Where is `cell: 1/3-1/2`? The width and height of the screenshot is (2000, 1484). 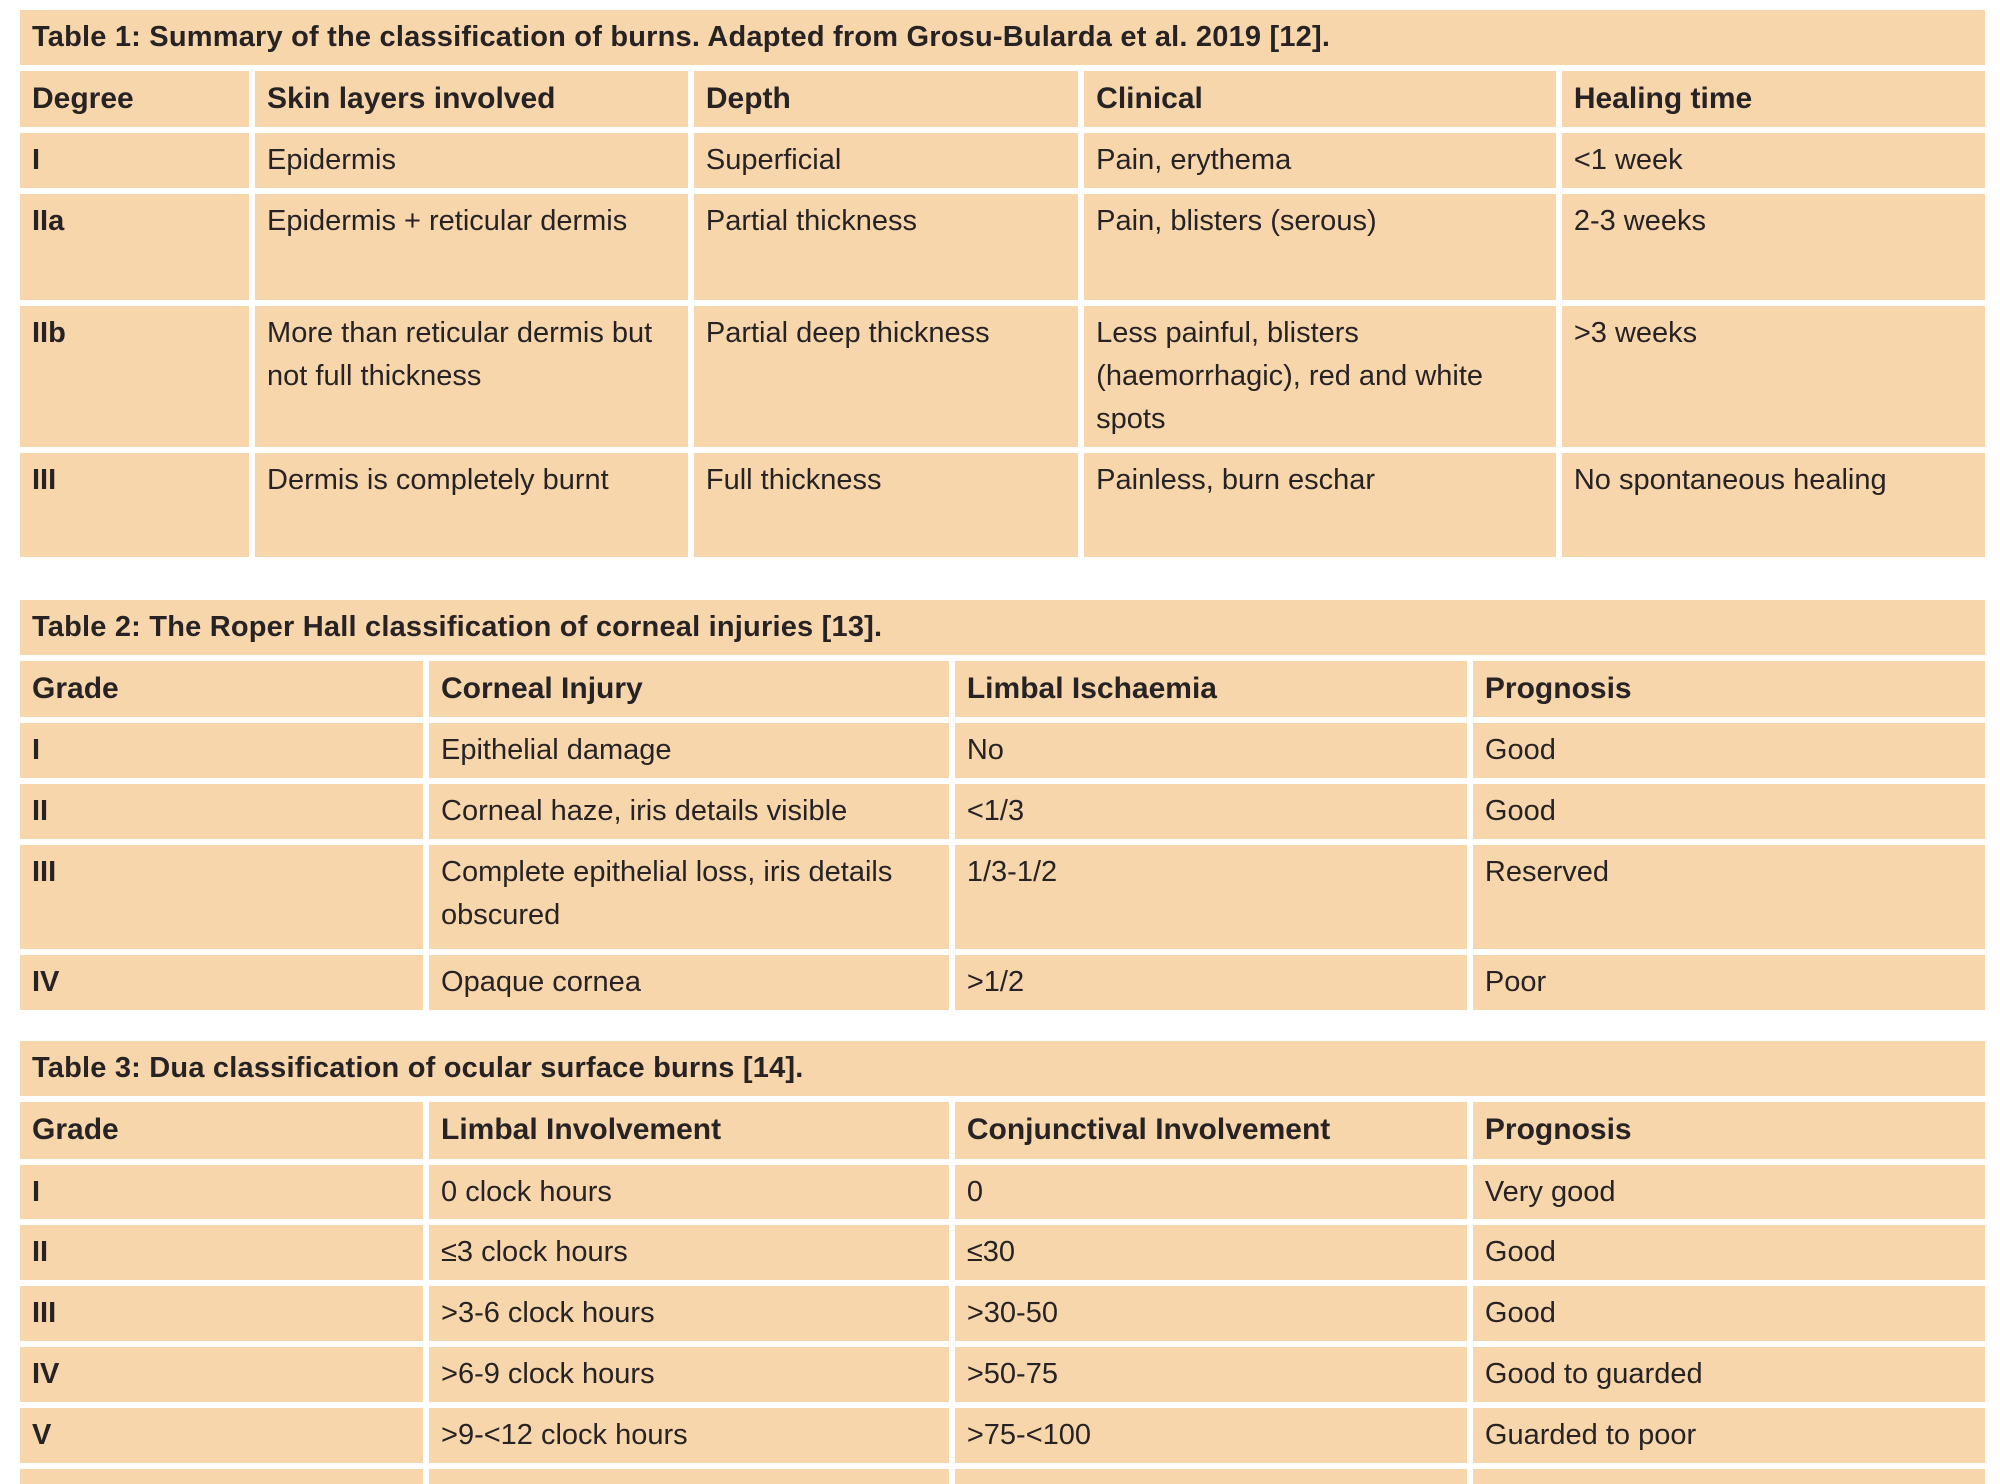 cell: 1/3-1/2 is located at coordinates (1210, 897).